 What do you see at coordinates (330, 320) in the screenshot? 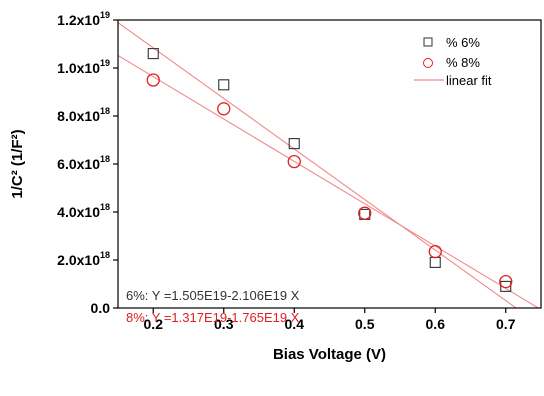
I see `x-axis: 0.2 0.3 0.4 0.5 0.6 0.7` at bounding box center [330, 320].